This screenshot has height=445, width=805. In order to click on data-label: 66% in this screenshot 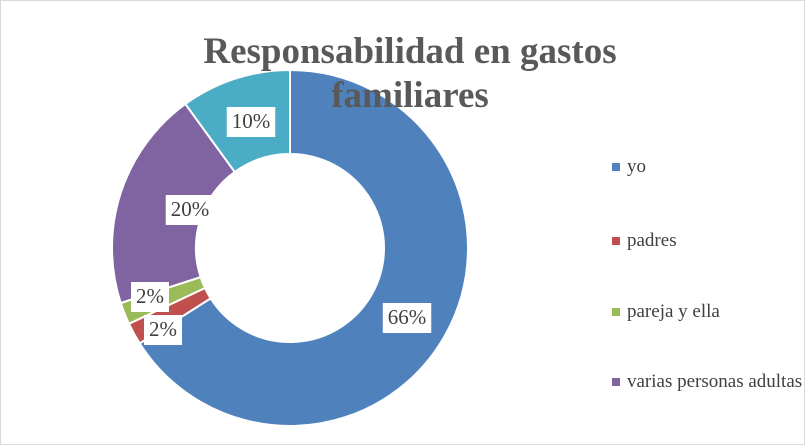, I will do `click(407, 318)`.